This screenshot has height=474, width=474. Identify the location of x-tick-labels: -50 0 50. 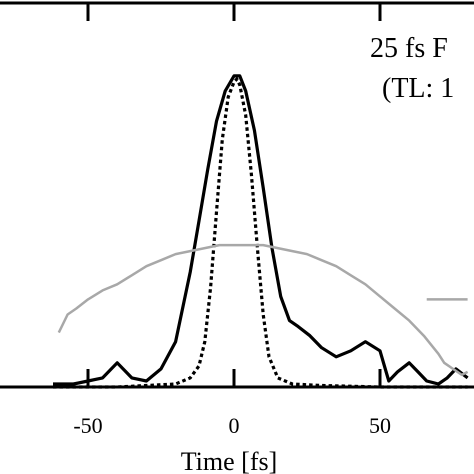
(232, 425).